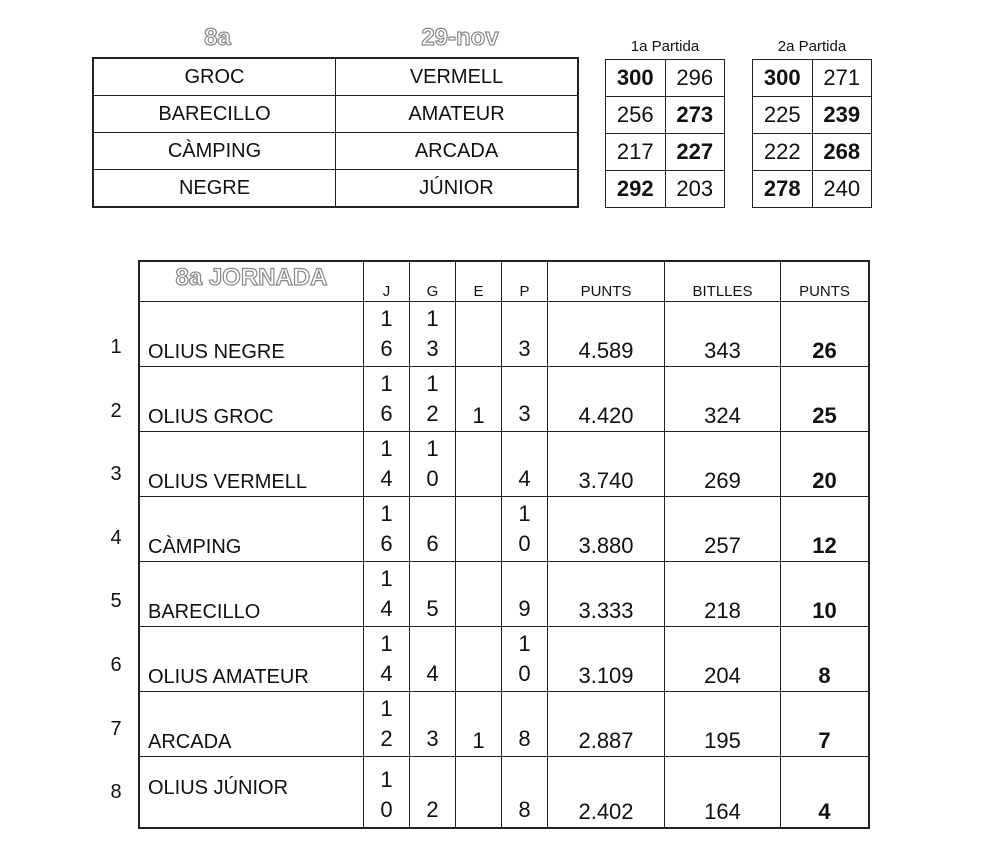 This screenshot has height=854, width=995. What do you see at coordinates (606, 594) in the screenshot?
I see `points: 3.333` at bounding box center [606, 594].